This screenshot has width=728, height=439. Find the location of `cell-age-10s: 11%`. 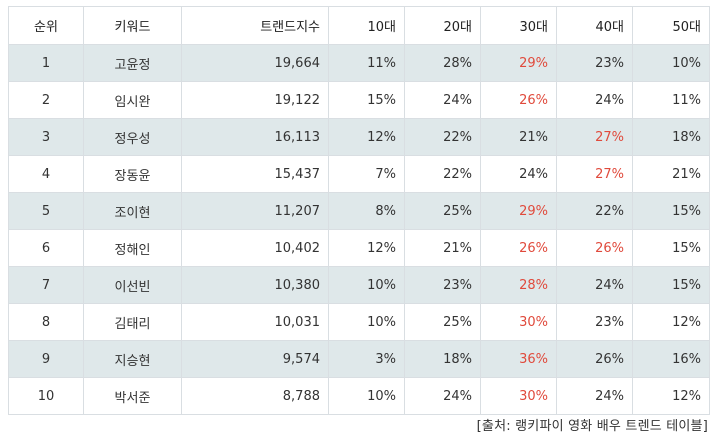

cell-age-10s: 11% is located at coordinates (366, 63).